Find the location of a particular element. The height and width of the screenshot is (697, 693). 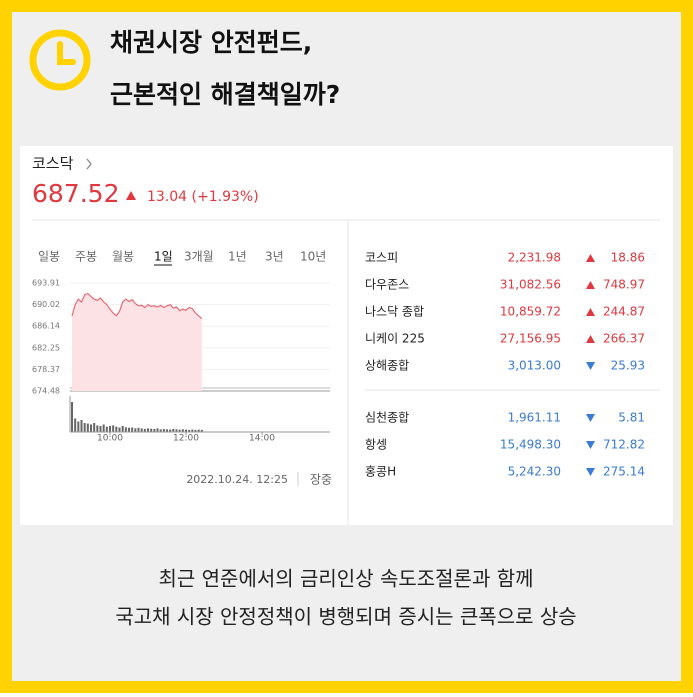

clock-icon is located at coordinates (60, 60).